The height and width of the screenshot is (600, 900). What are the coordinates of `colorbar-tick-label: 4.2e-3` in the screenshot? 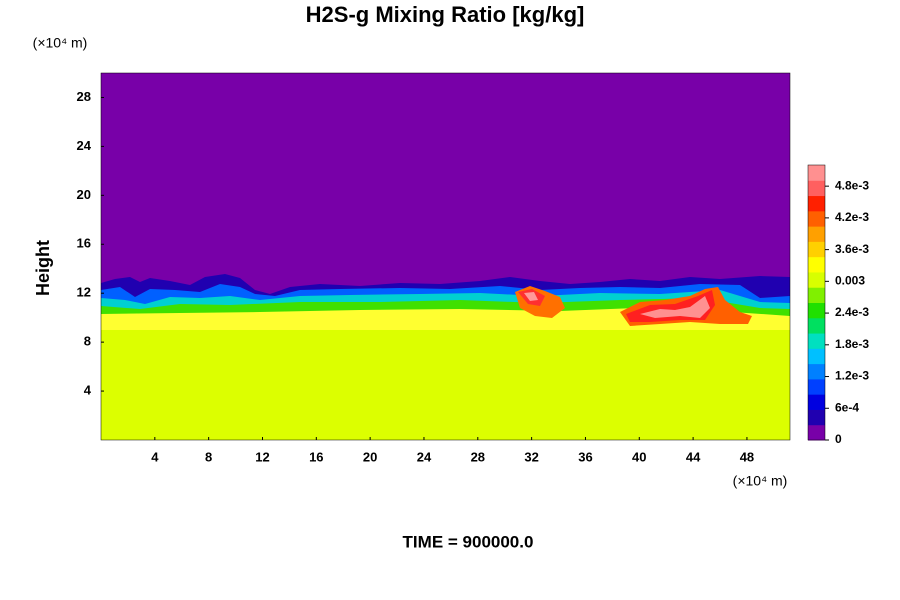 It's located at (852, 217).